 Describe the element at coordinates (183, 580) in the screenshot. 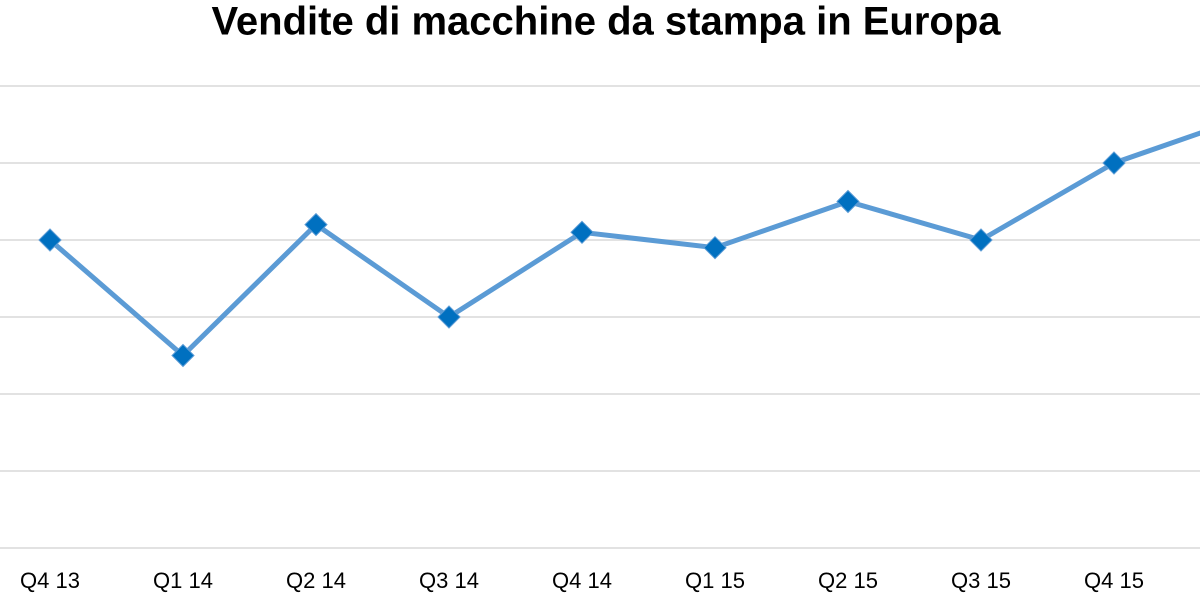

I see `x-tick-label: Q1 14` at that location.